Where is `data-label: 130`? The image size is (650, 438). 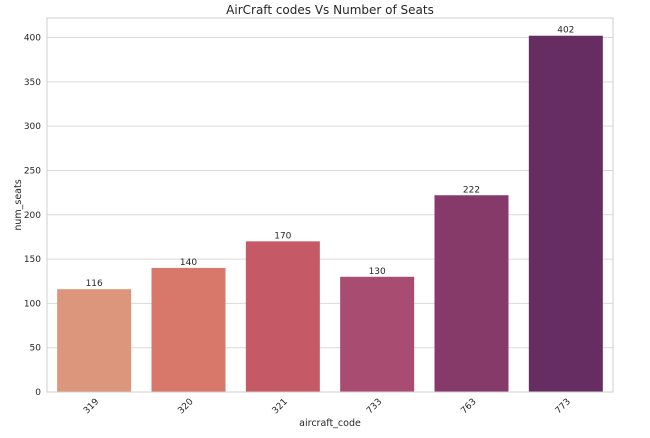 data-label: 130 is located at coordinates (377, 272).